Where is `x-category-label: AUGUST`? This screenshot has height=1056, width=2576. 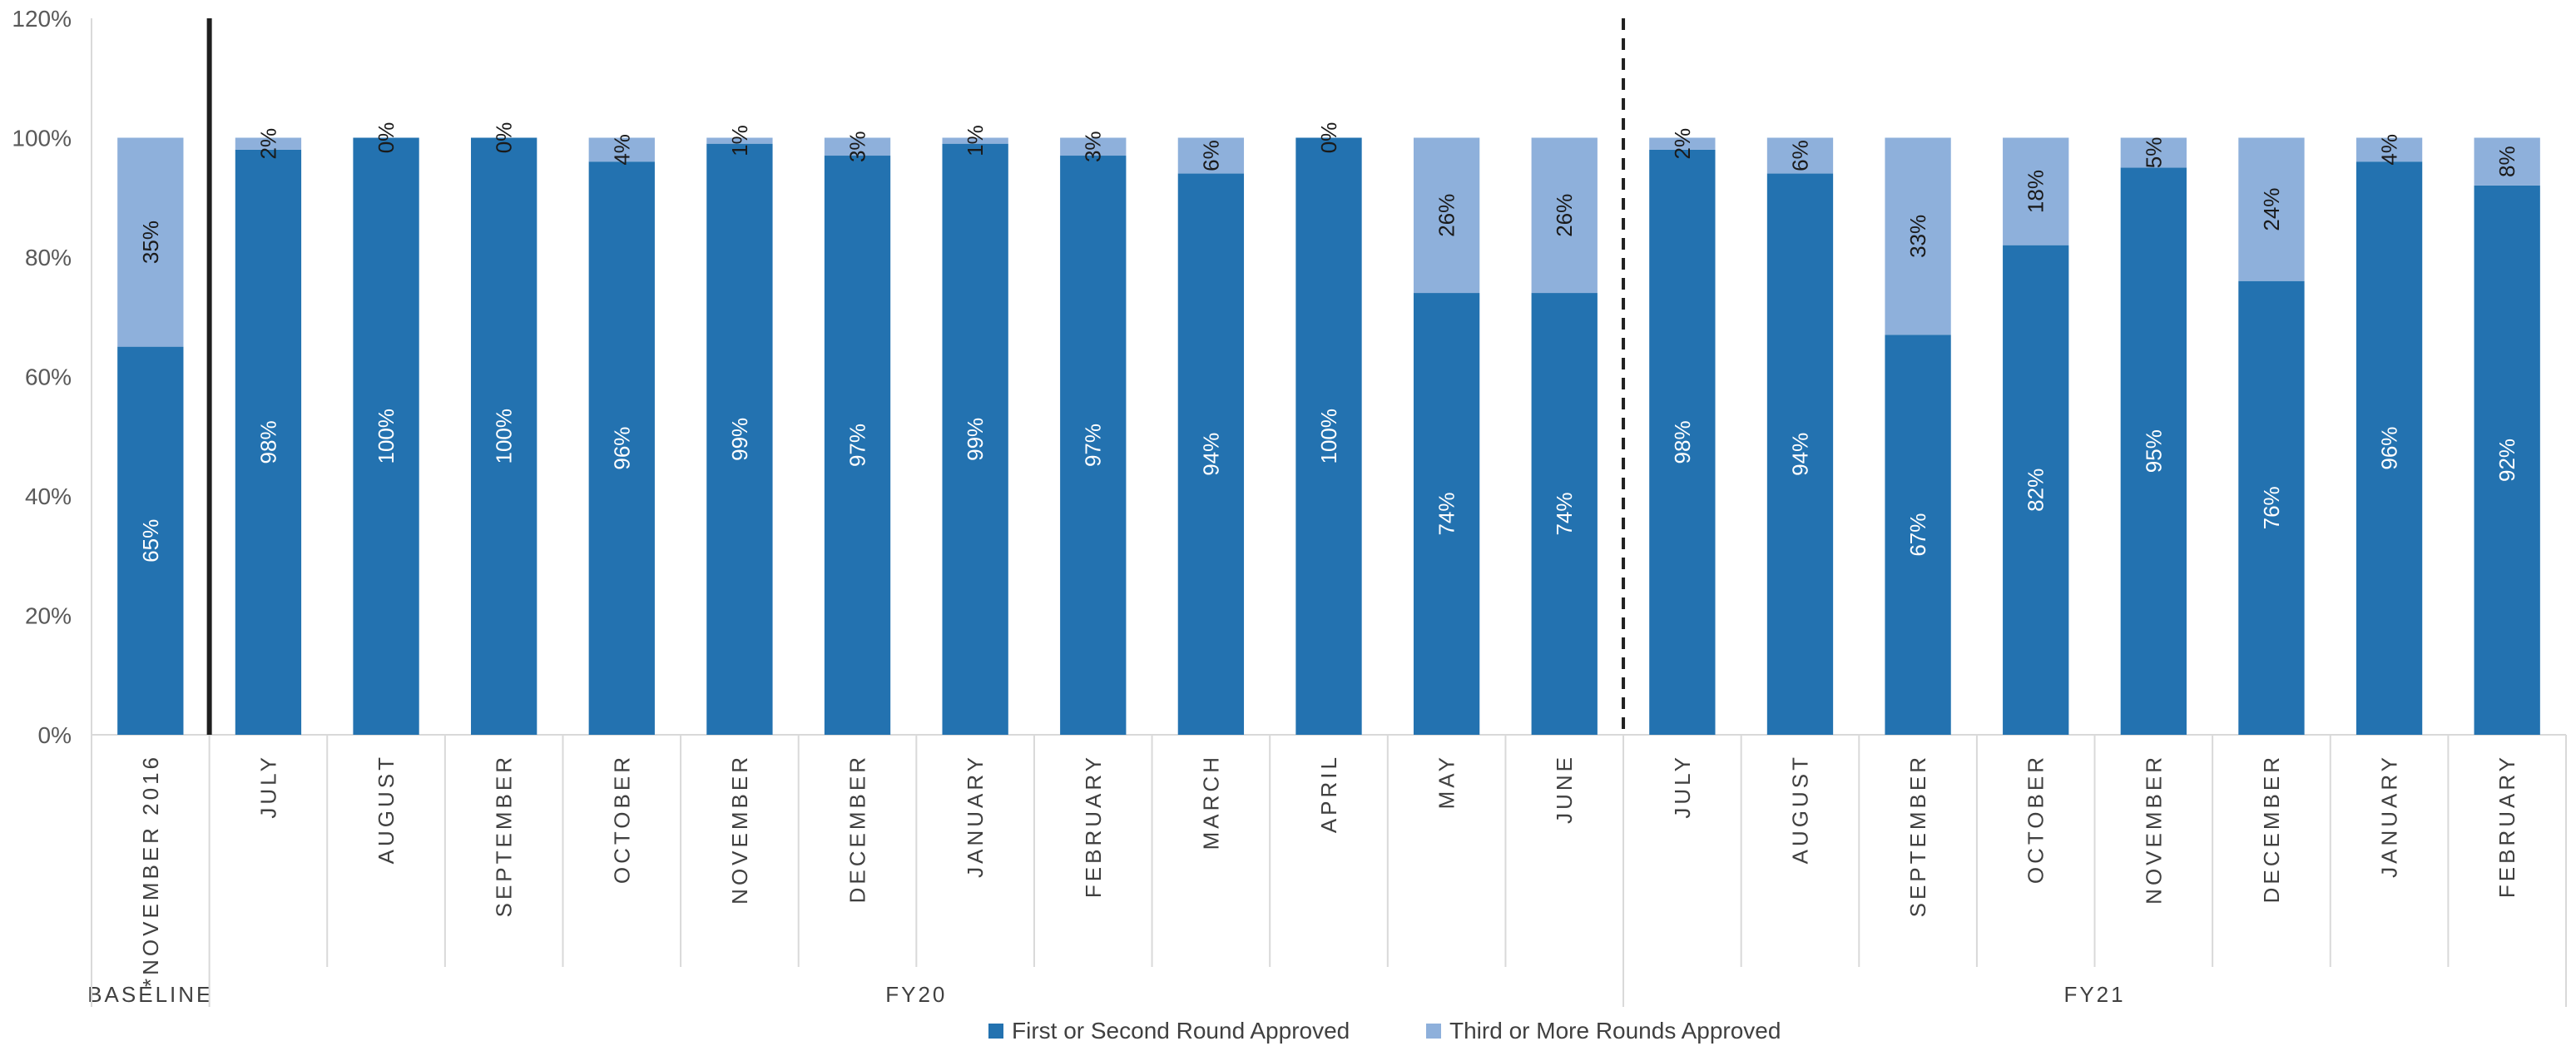 x-category-label: AUGUST is located at coordinates (1799, 809).